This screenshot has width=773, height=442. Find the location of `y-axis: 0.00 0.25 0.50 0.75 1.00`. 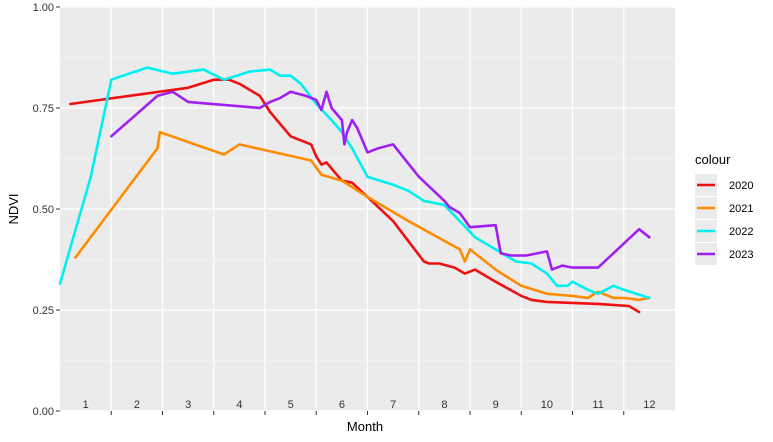

y-axis: 0.00 0.25 0.50 0.75 1.00 is located at coordinates (46, 210).